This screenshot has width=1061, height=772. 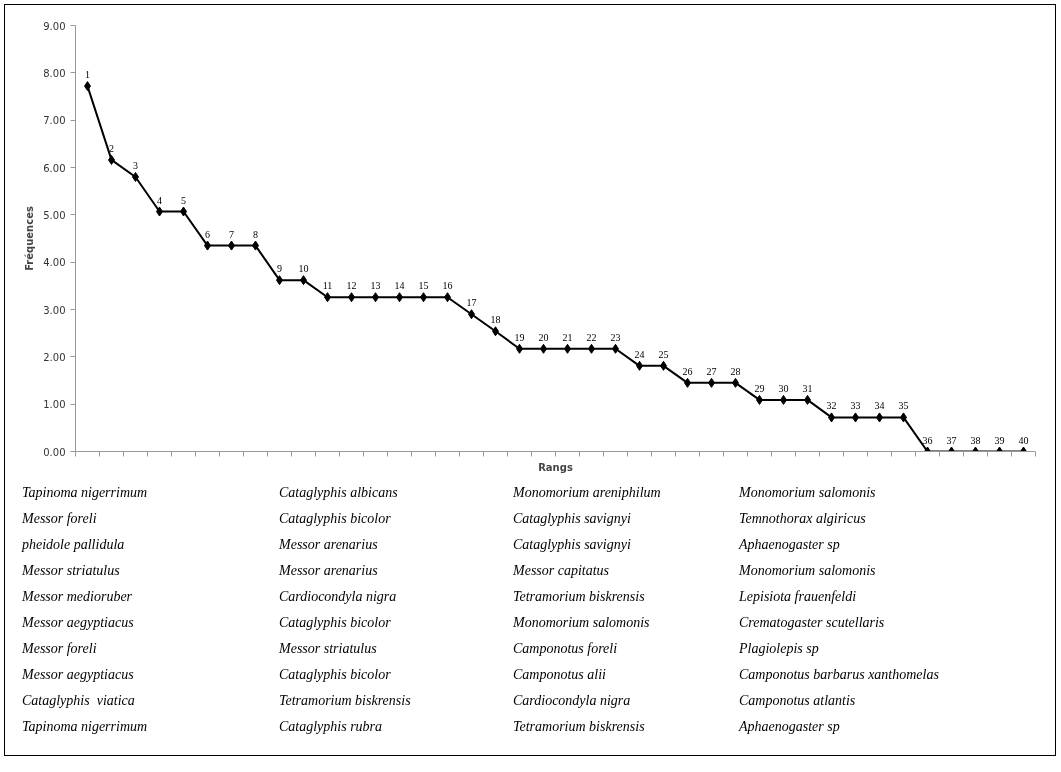 I want to click on x-tick-label: 35, so click(x=903, y=406).